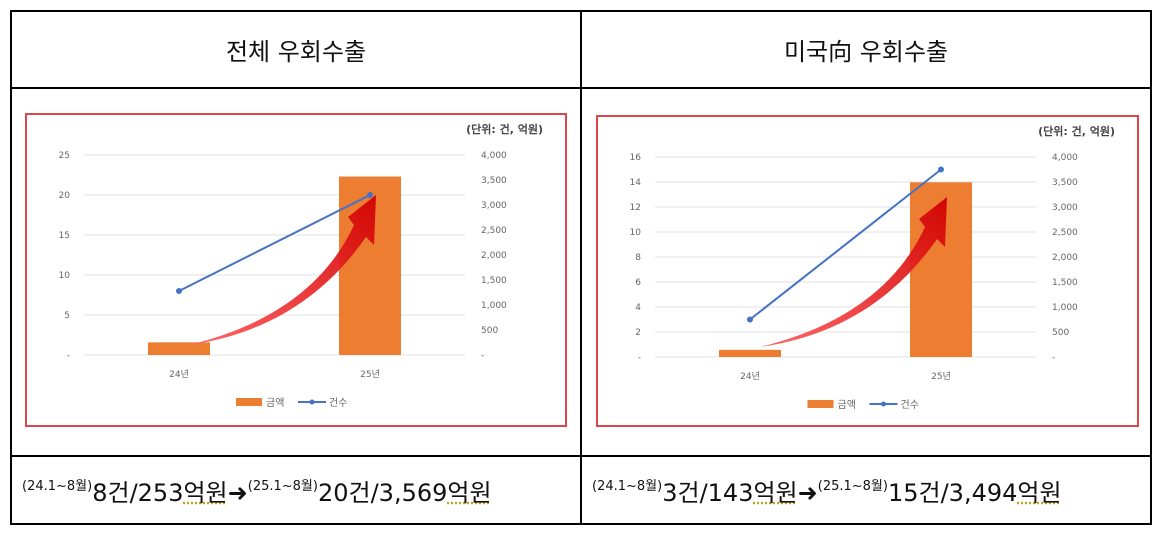  What do you see at coordinates (638, 283) in the screenshot?
I see `left-tick-label: 6` at bounding box center [638, 283].